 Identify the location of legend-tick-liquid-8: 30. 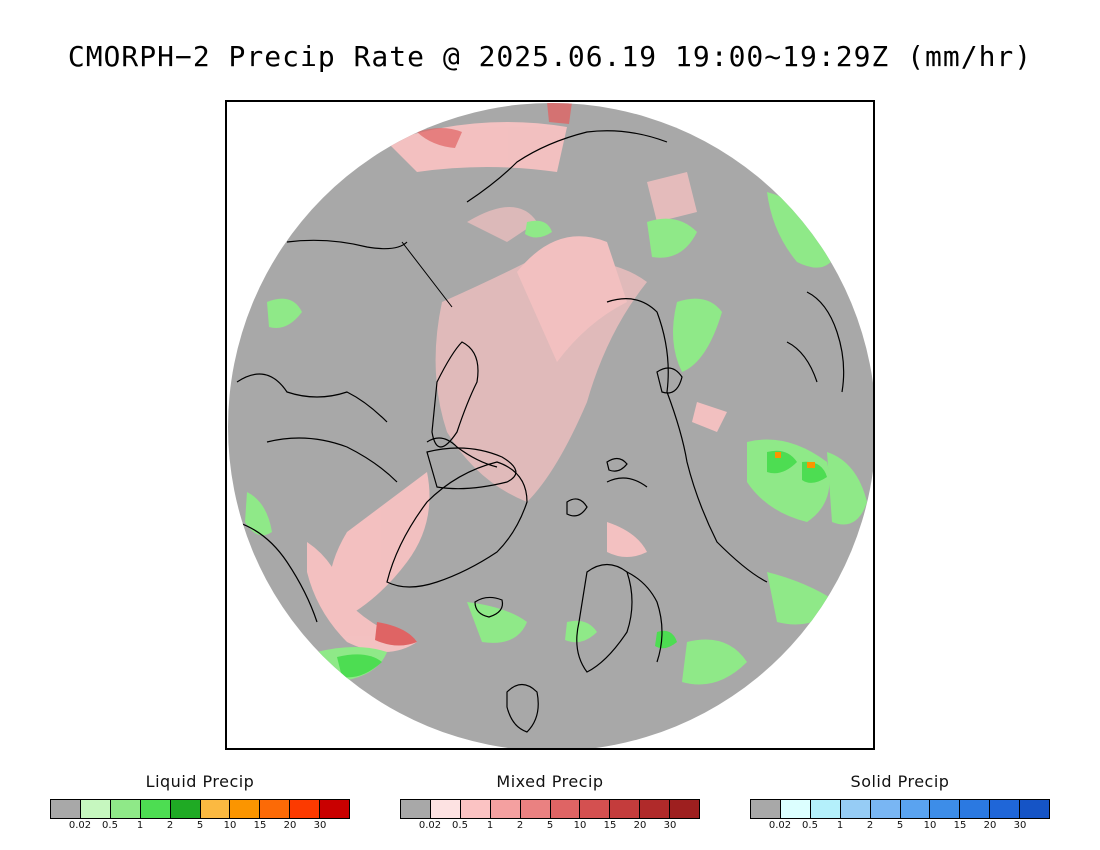
(320, 825).